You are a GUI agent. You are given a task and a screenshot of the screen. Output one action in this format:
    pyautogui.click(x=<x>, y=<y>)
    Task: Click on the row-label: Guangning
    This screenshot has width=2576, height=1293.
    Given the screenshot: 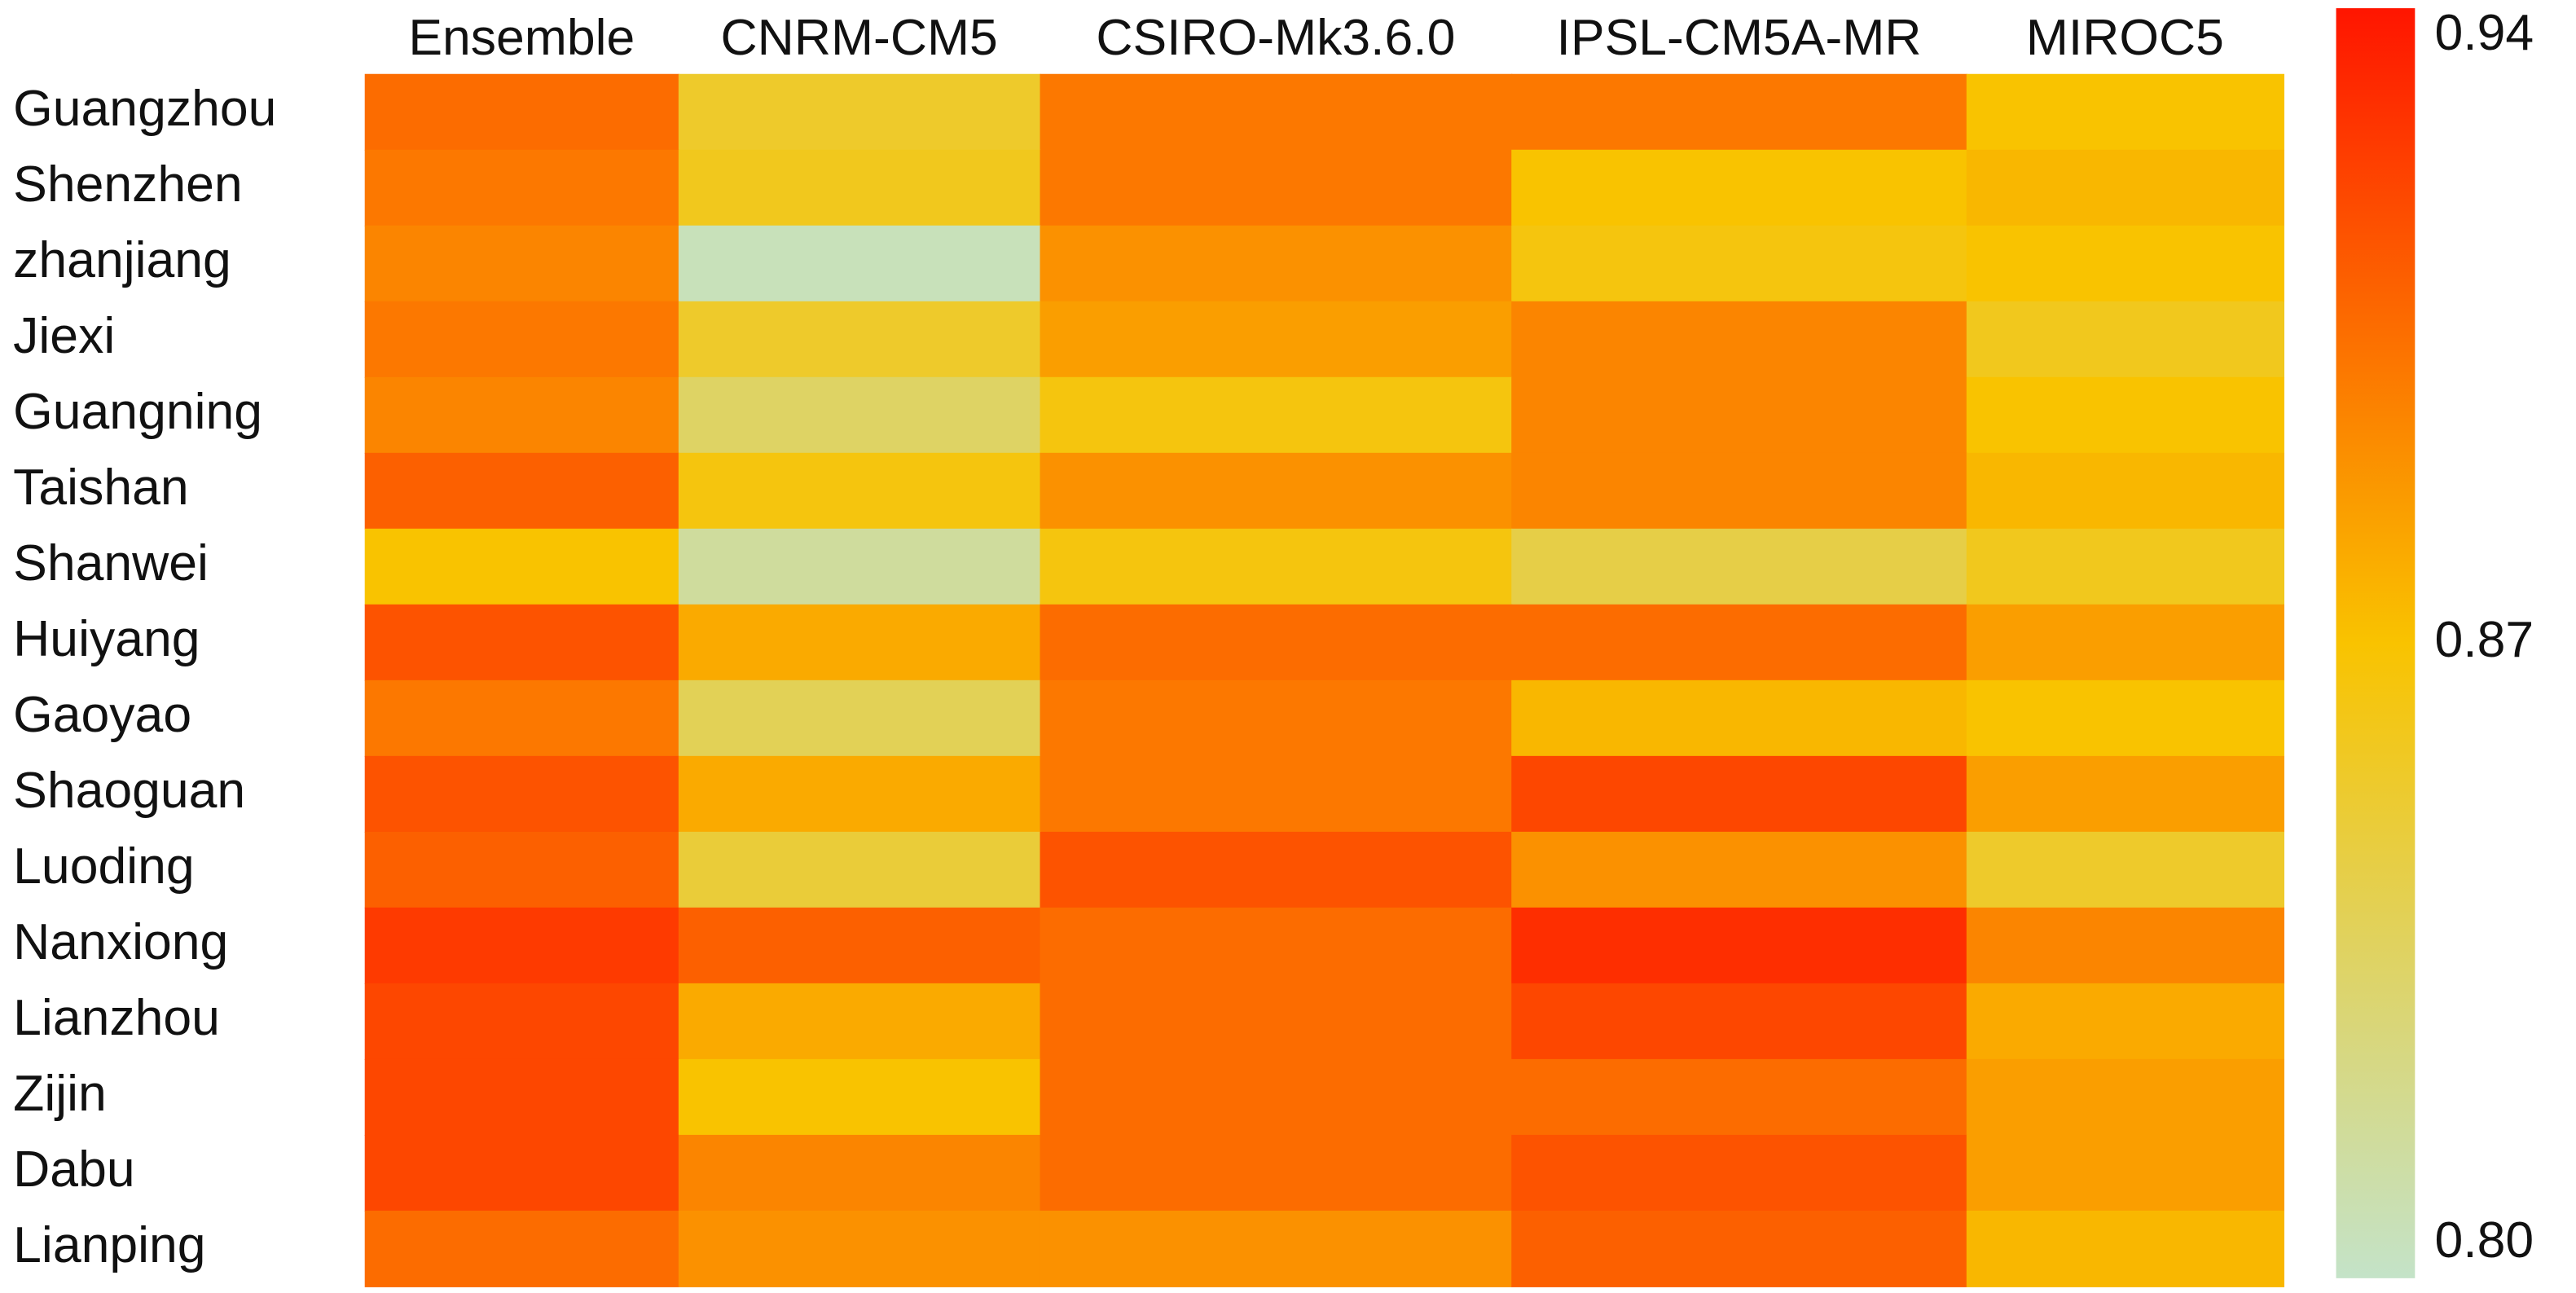 What is the action you would take?
    pyautogui.click(x=137, y=411)
    